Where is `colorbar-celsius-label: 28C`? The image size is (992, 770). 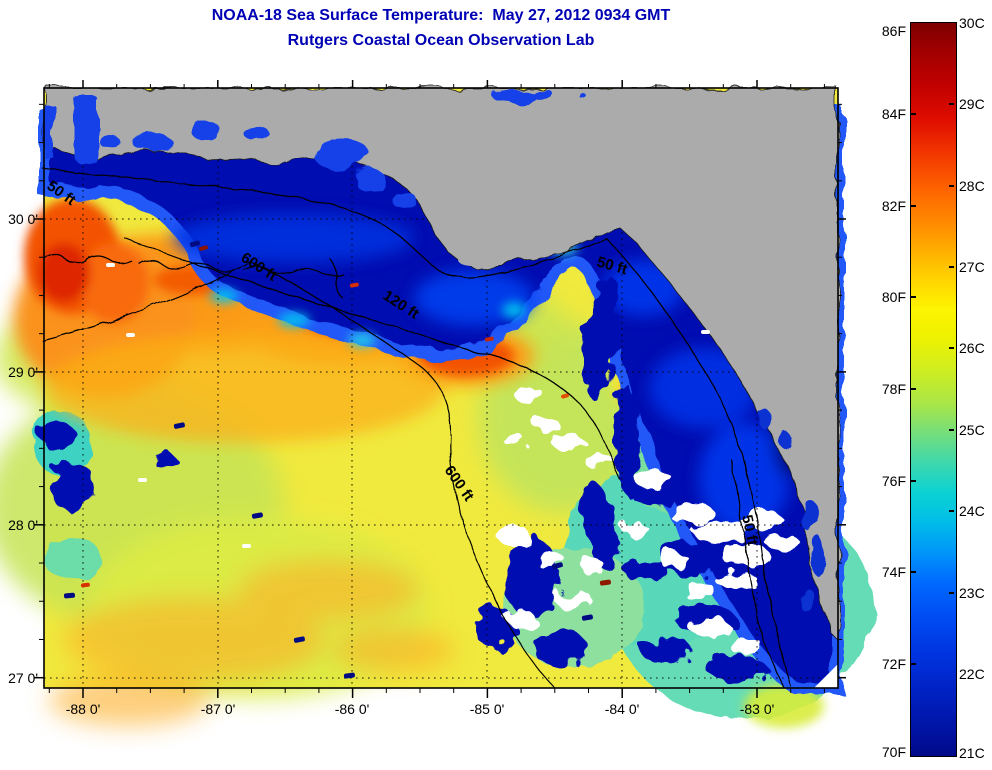
colorbar-celsius-label: 28C is located at coordinates (972, 186).